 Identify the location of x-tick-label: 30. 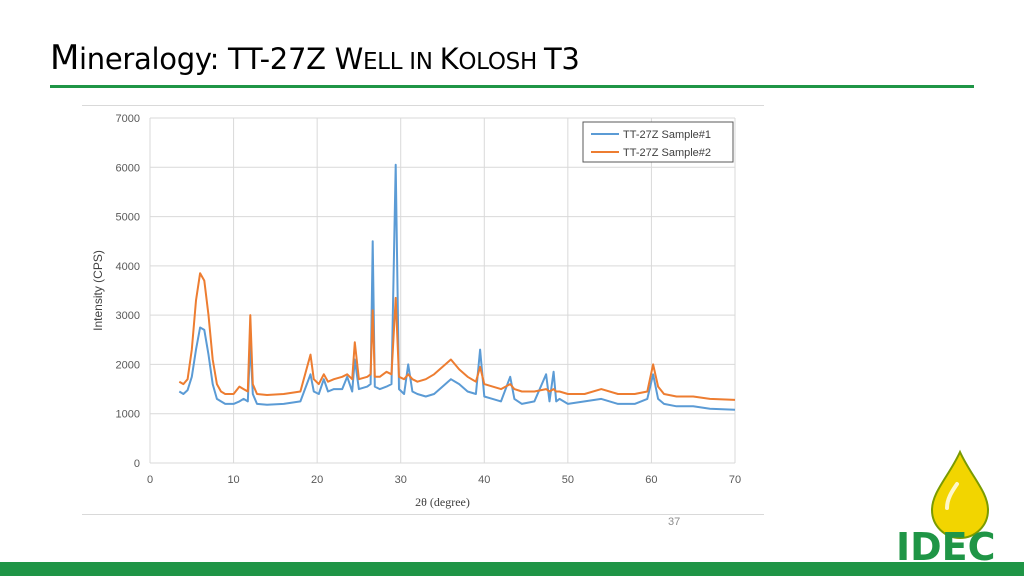
(401, 480).